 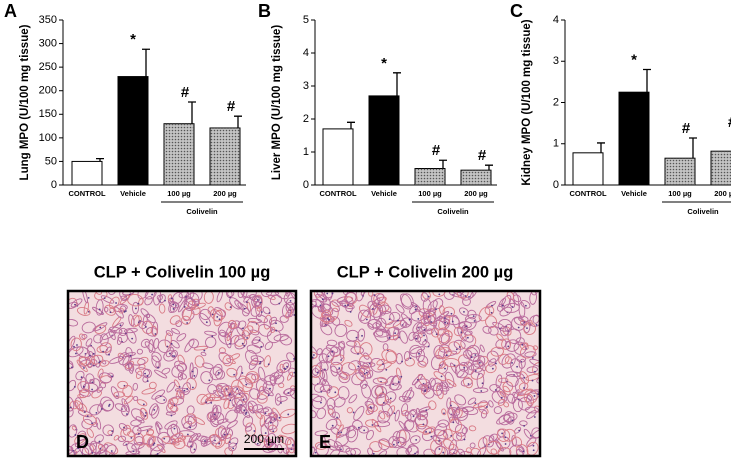 I want to click on group-label: Colivelin, so click(x=703, y=211).